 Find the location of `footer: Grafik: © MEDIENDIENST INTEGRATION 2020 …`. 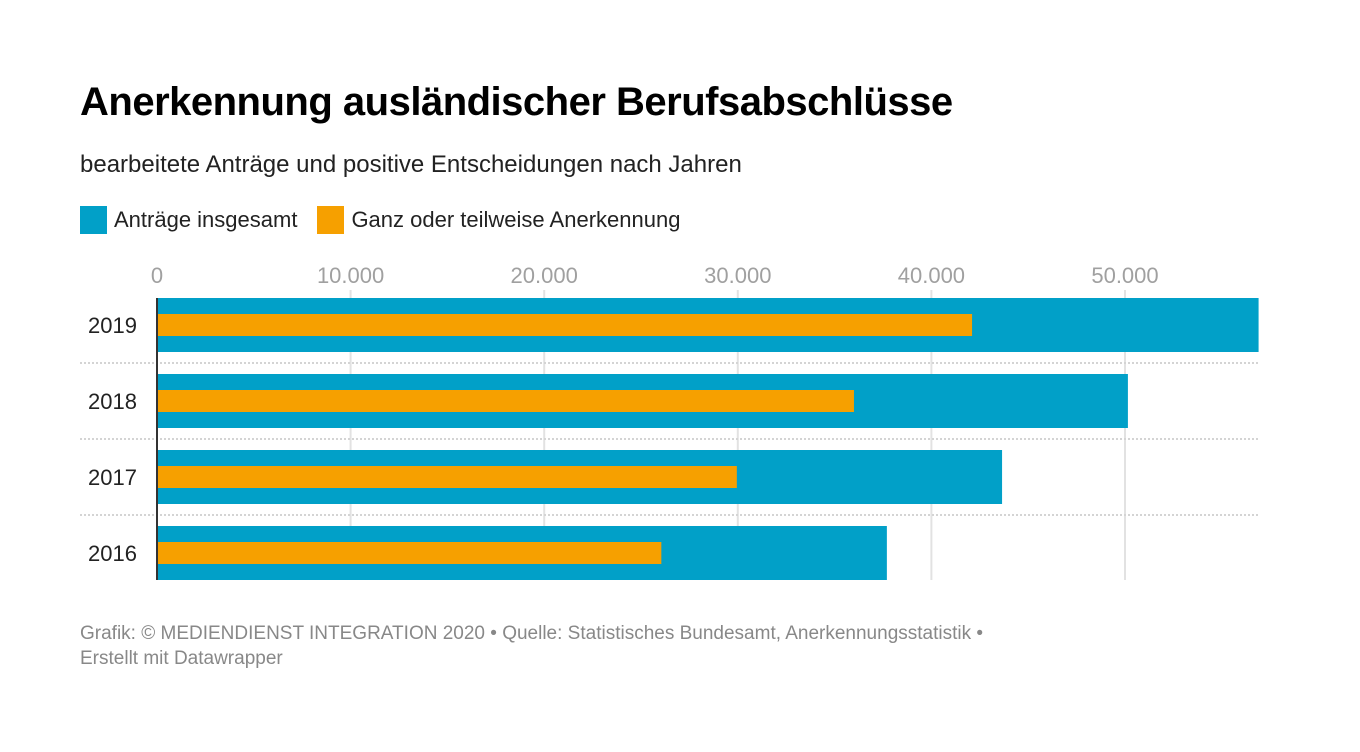

footer: Grafik: © MEDIENDIENST INTEGRATION 2020 … is located at coordinates (680, 646).